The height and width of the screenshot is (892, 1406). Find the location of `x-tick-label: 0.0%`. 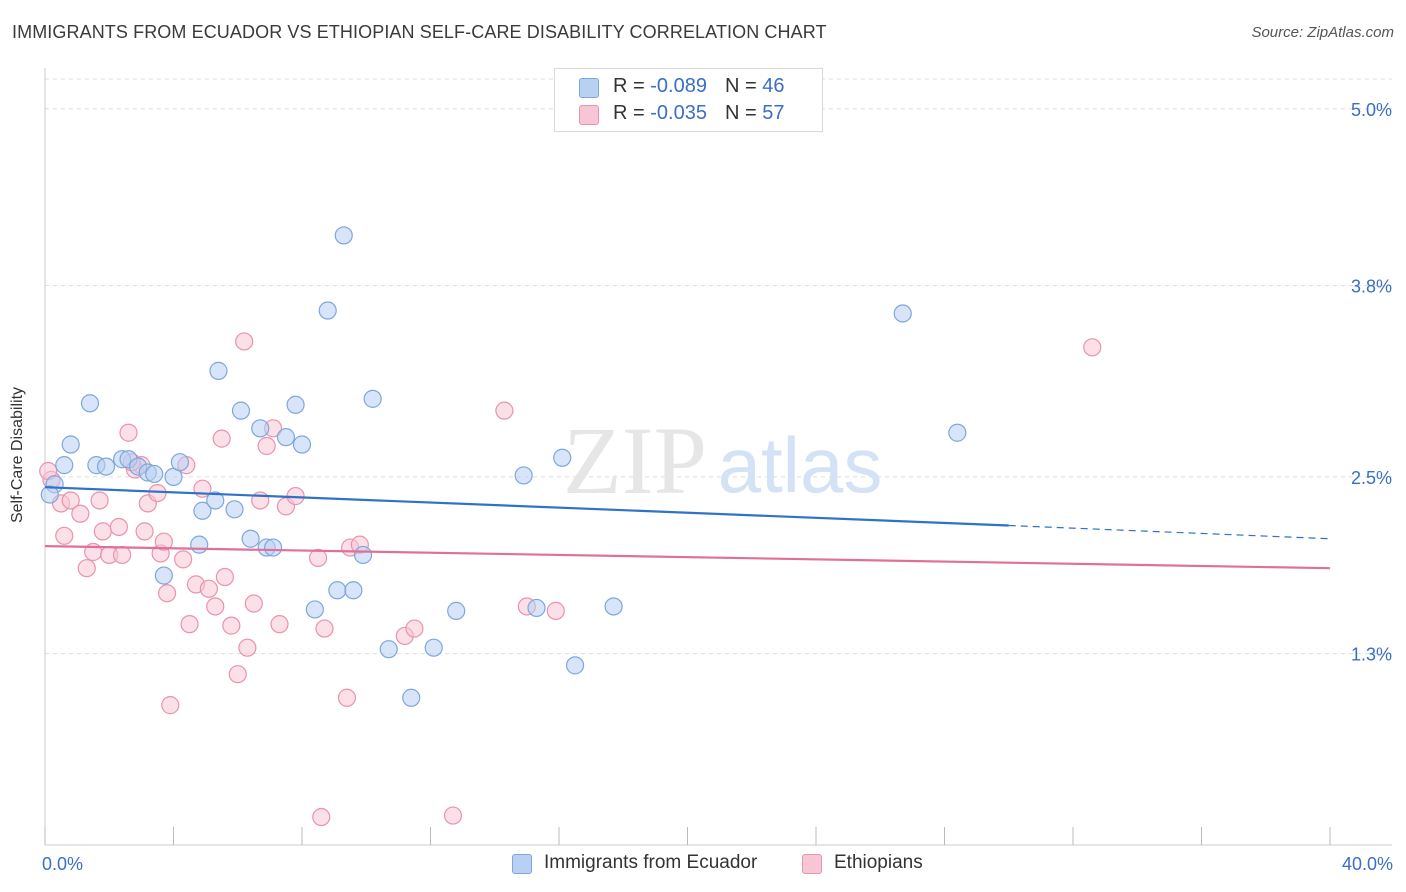

x-tick-label: 0.0% is located at coordinates (62, 864).